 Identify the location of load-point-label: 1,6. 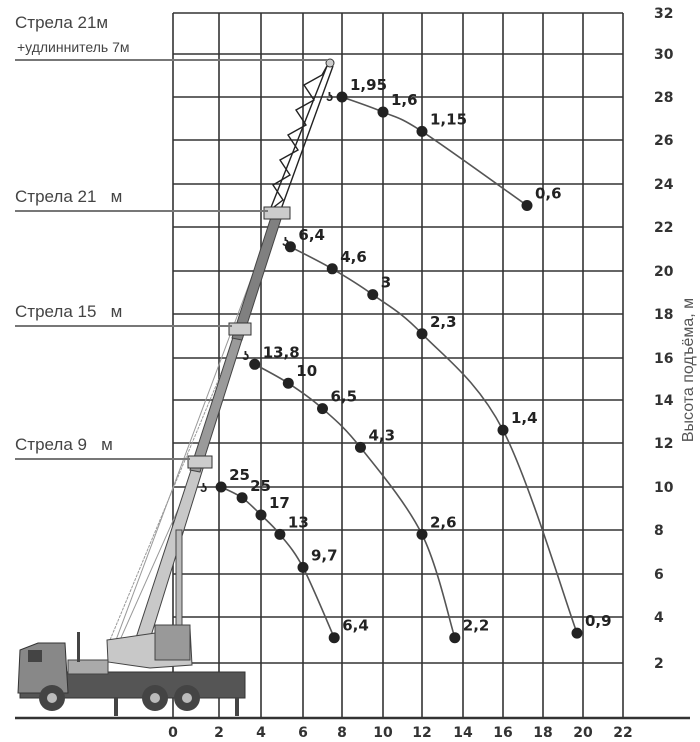
(404, 100).